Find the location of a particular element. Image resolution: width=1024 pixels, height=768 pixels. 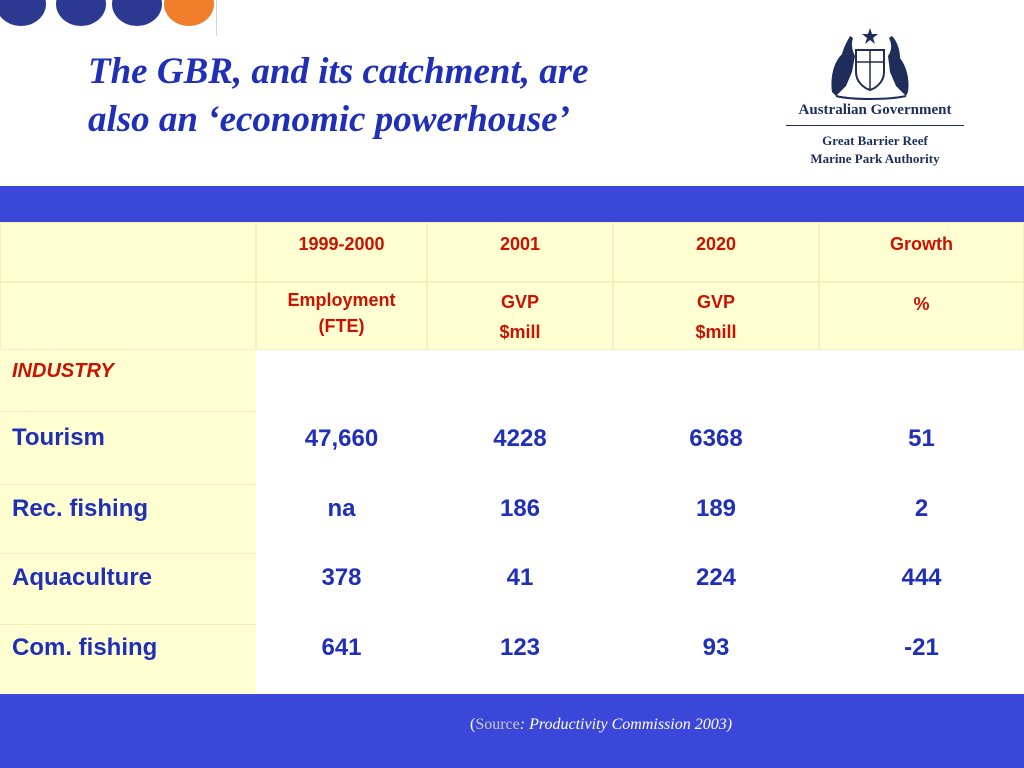

title-line-1: The GBR, and its catchment, are is located at coordinates (338, 71).